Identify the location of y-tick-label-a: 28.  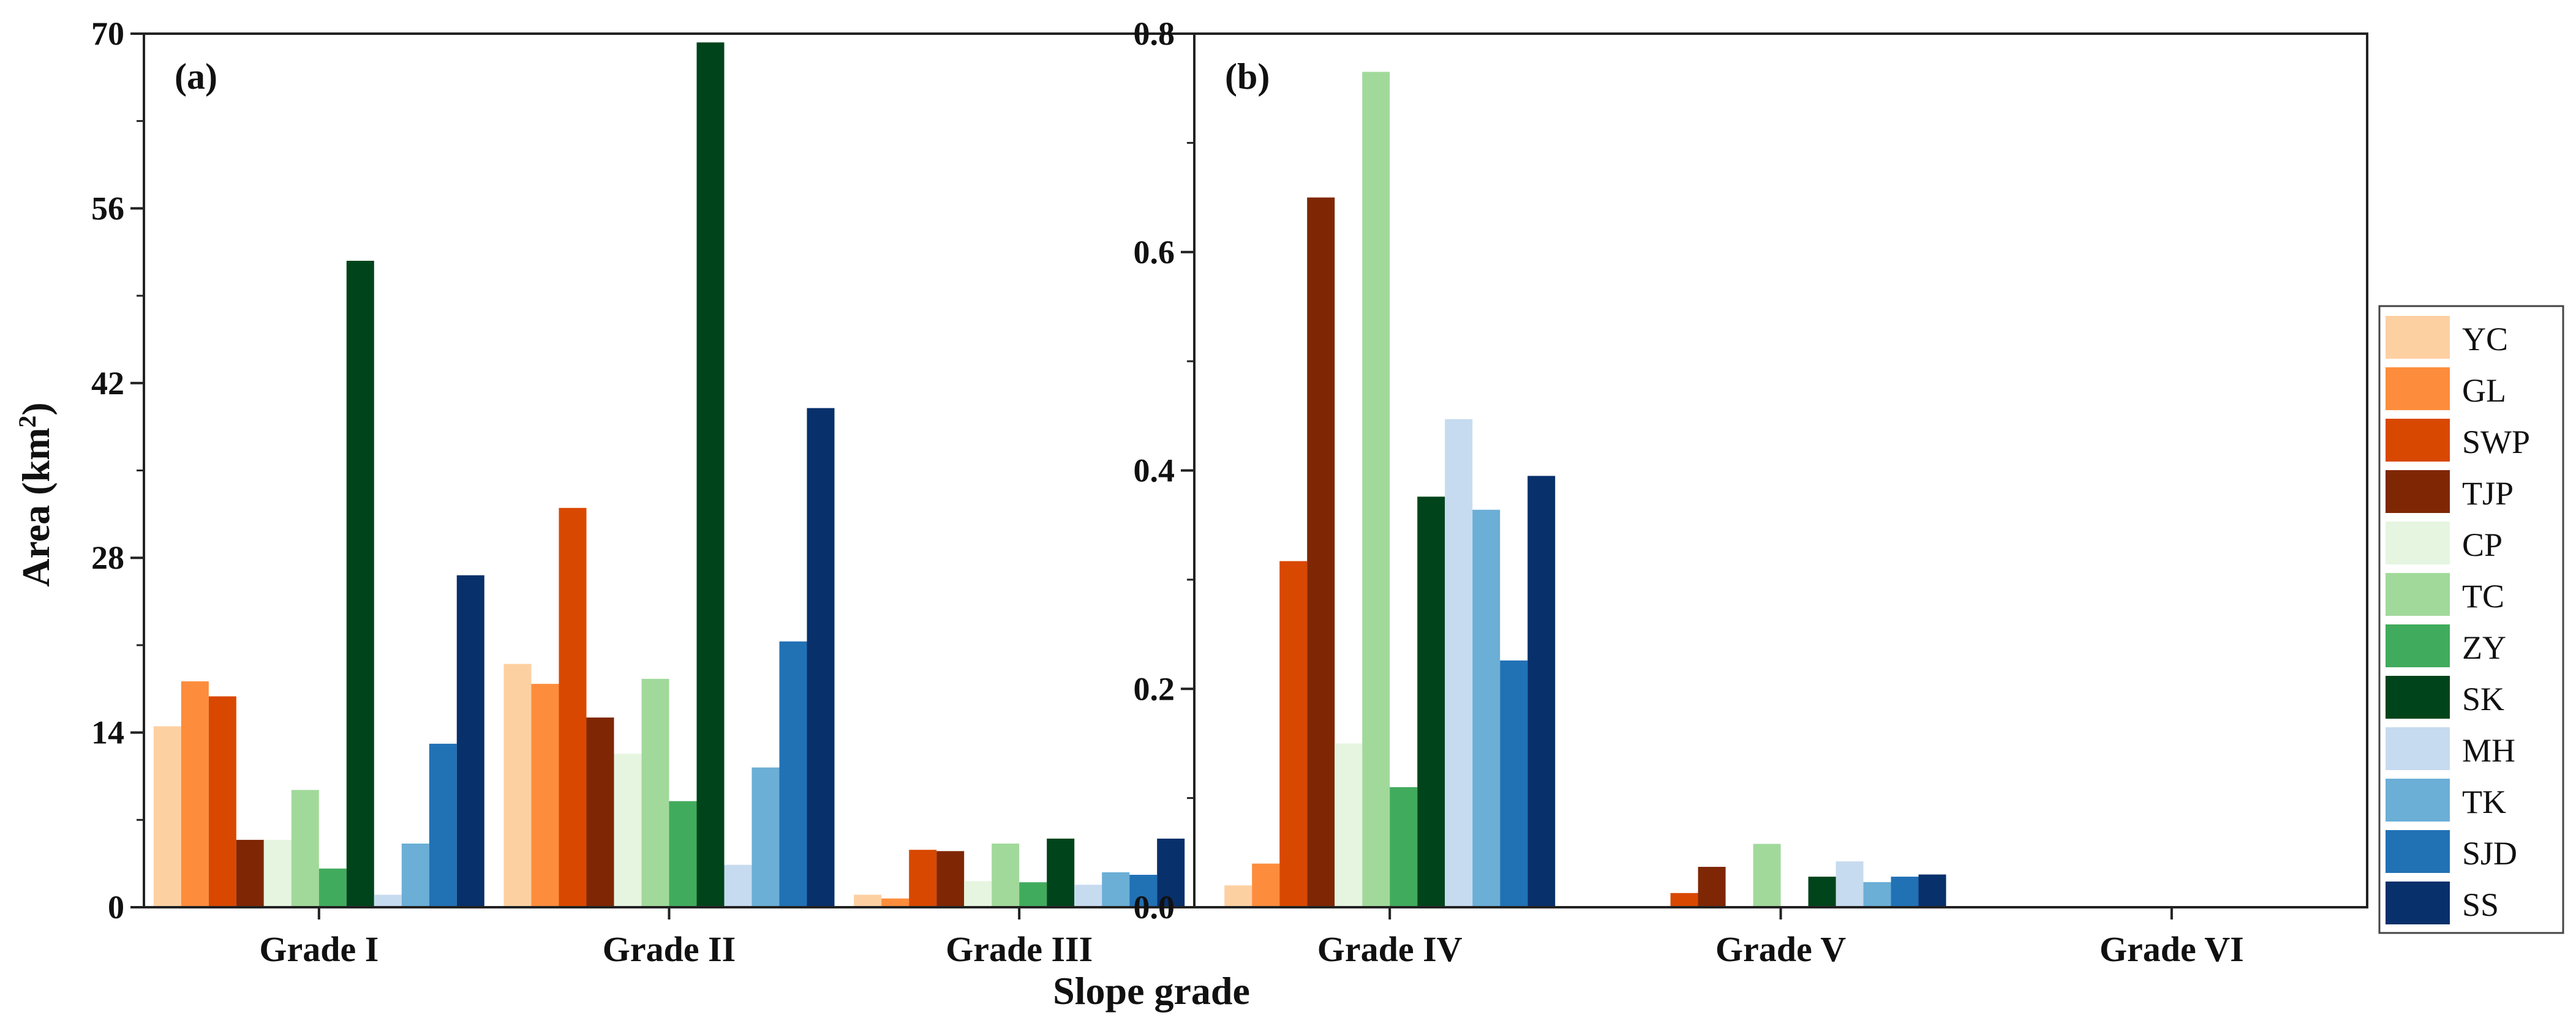
(107, 557).